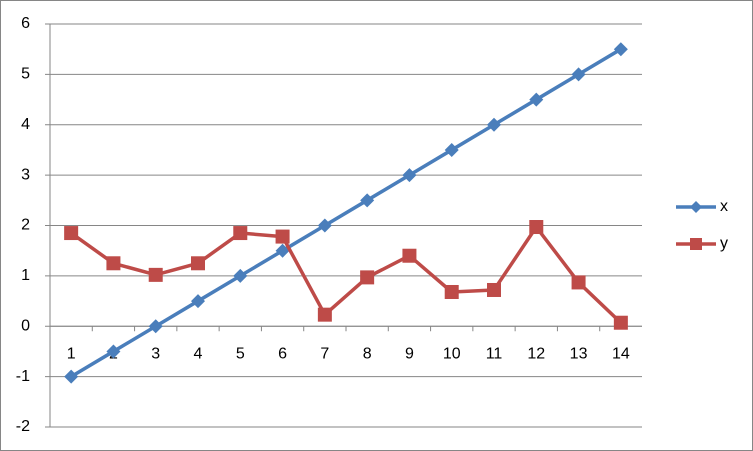  What do you see at coordinates (25, 225) in the screenshot?
I see `y-tick-label: 2` at bounding box center [25, 225].